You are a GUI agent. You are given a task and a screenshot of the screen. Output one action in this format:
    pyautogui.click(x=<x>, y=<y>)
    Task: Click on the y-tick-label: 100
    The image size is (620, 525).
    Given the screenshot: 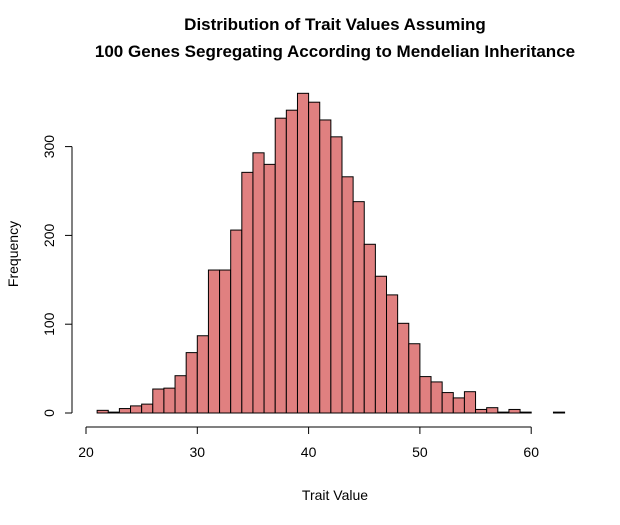 What is the action you would take?
    pyautogui.click(x=49, y=324)
    